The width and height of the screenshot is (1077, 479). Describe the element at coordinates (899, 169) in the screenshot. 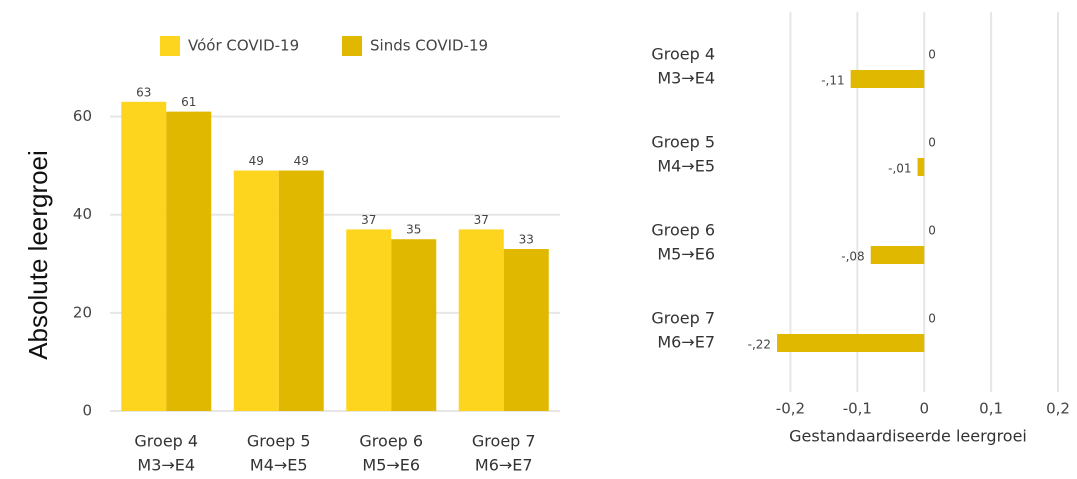

I see `value-label: -,01` at that location.